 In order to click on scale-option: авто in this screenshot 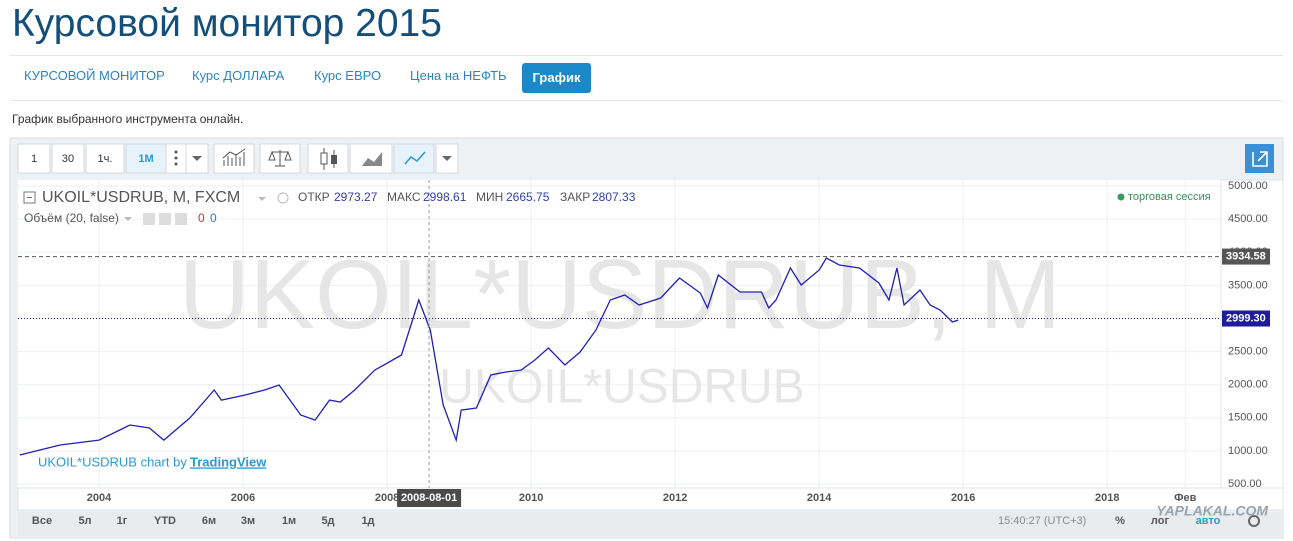, I will do `click(1208, 521)`.